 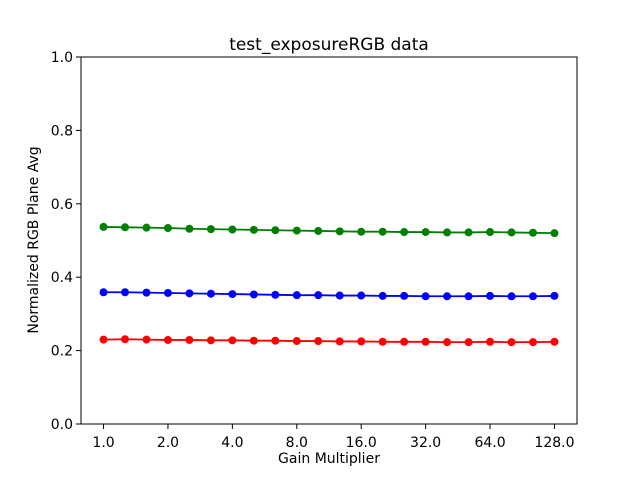 What do you see at coordinates (62, 205) in the screenshot?
I see `y-tick-label: 0.6` at bounding box center [62, 205].